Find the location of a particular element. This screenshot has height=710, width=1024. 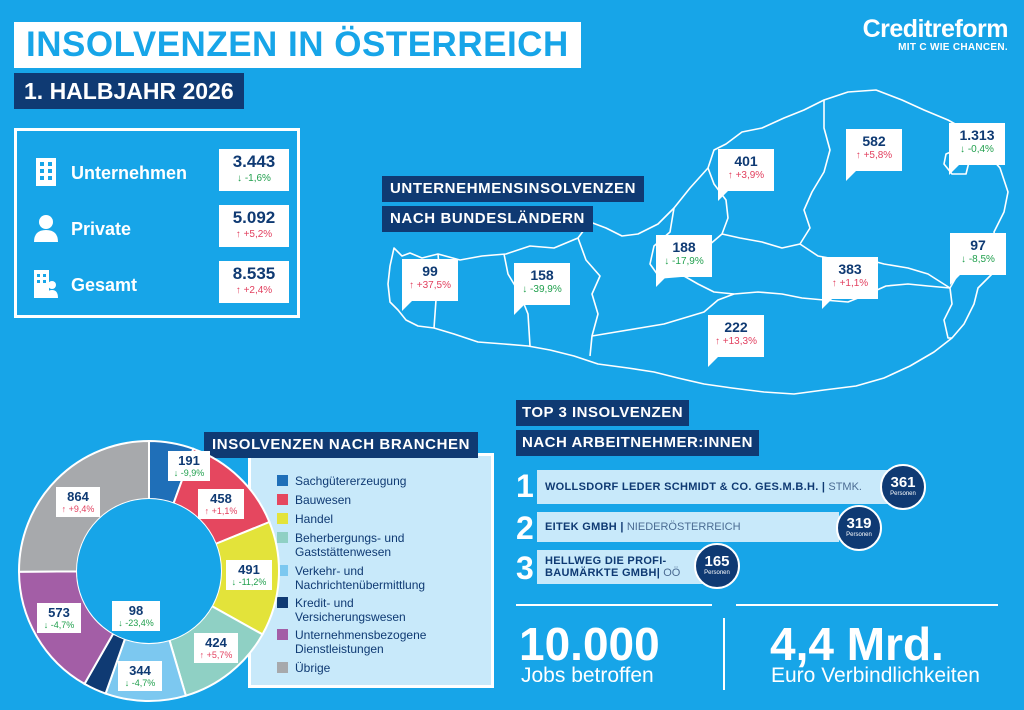

summary-row-unternehmen: Unternehmen 3.443 ↓ -1,6% is located at coordinates (157, 172).